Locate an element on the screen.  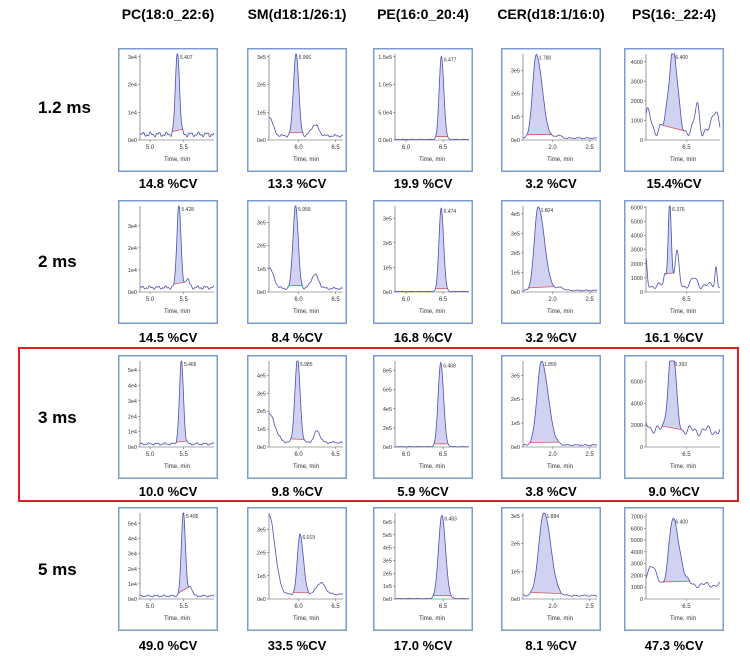
cv-value: 14.8 %CV is located at coordinates (168, 183).